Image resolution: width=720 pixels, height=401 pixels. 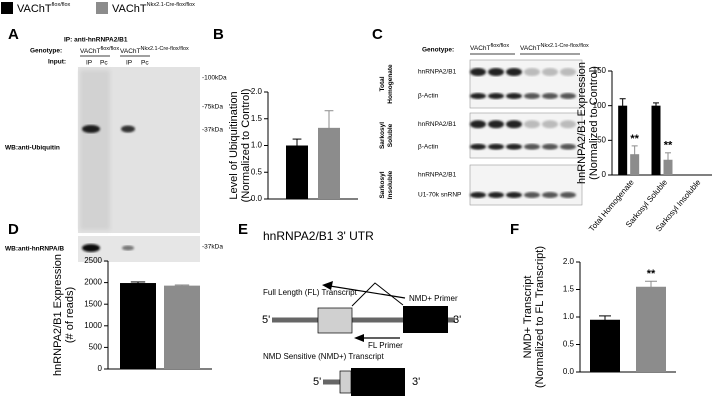 I want to click on marker: -75kDa, so click(x=212, y=107).